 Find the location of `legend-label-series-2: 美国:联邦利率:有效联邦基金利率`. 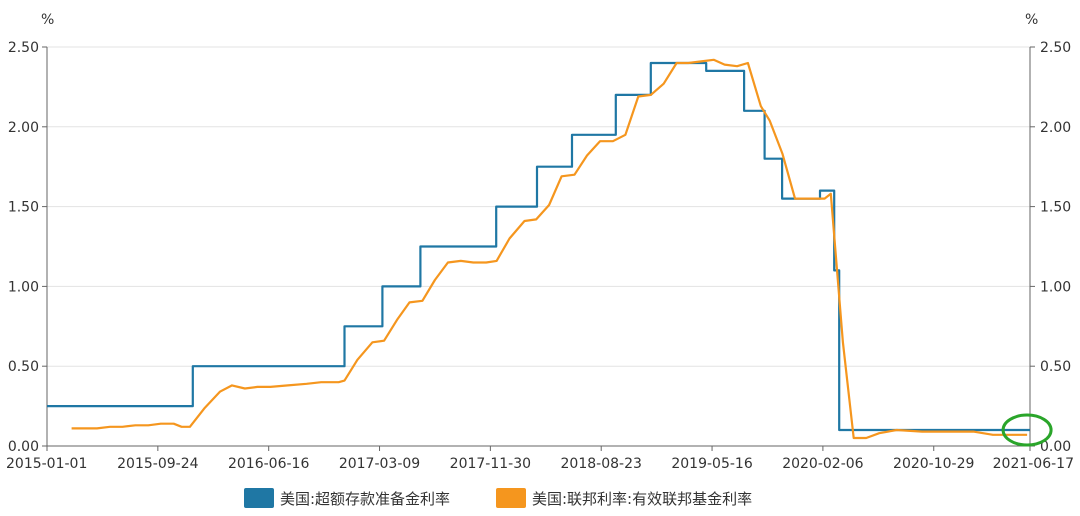

legend-label-series-2: 美国:联邦利率:有效联邦基金利率 is located at coordinates (642, 499).